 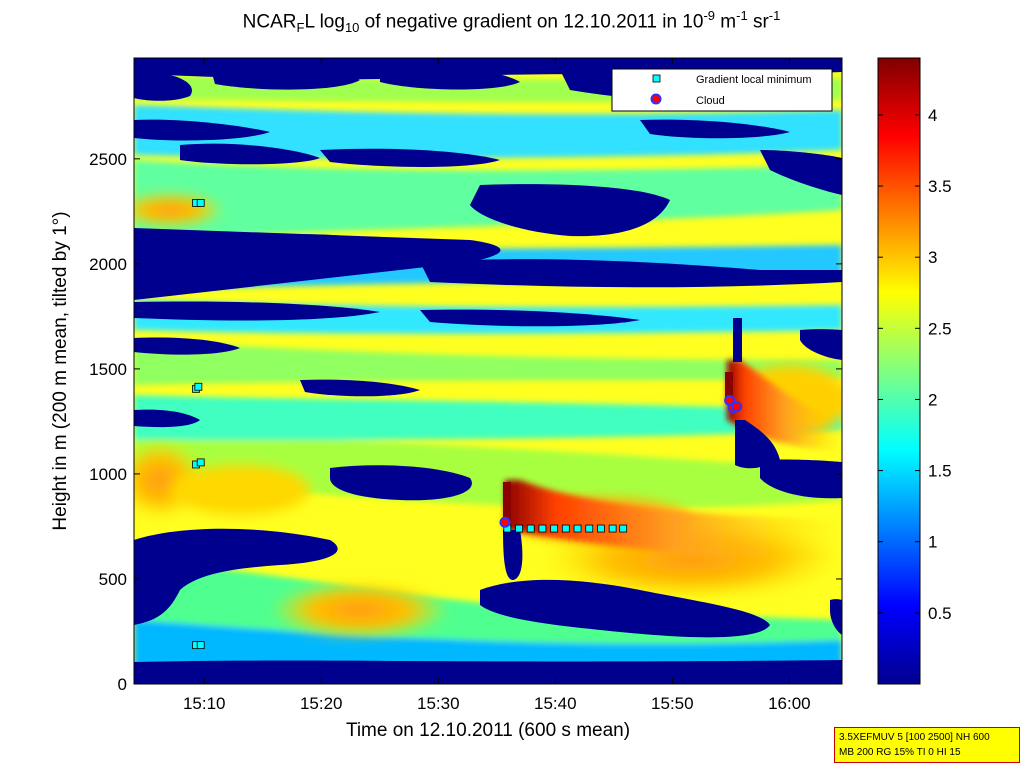 I want to click on title-subscript: 10, so click(x=352, y=28).